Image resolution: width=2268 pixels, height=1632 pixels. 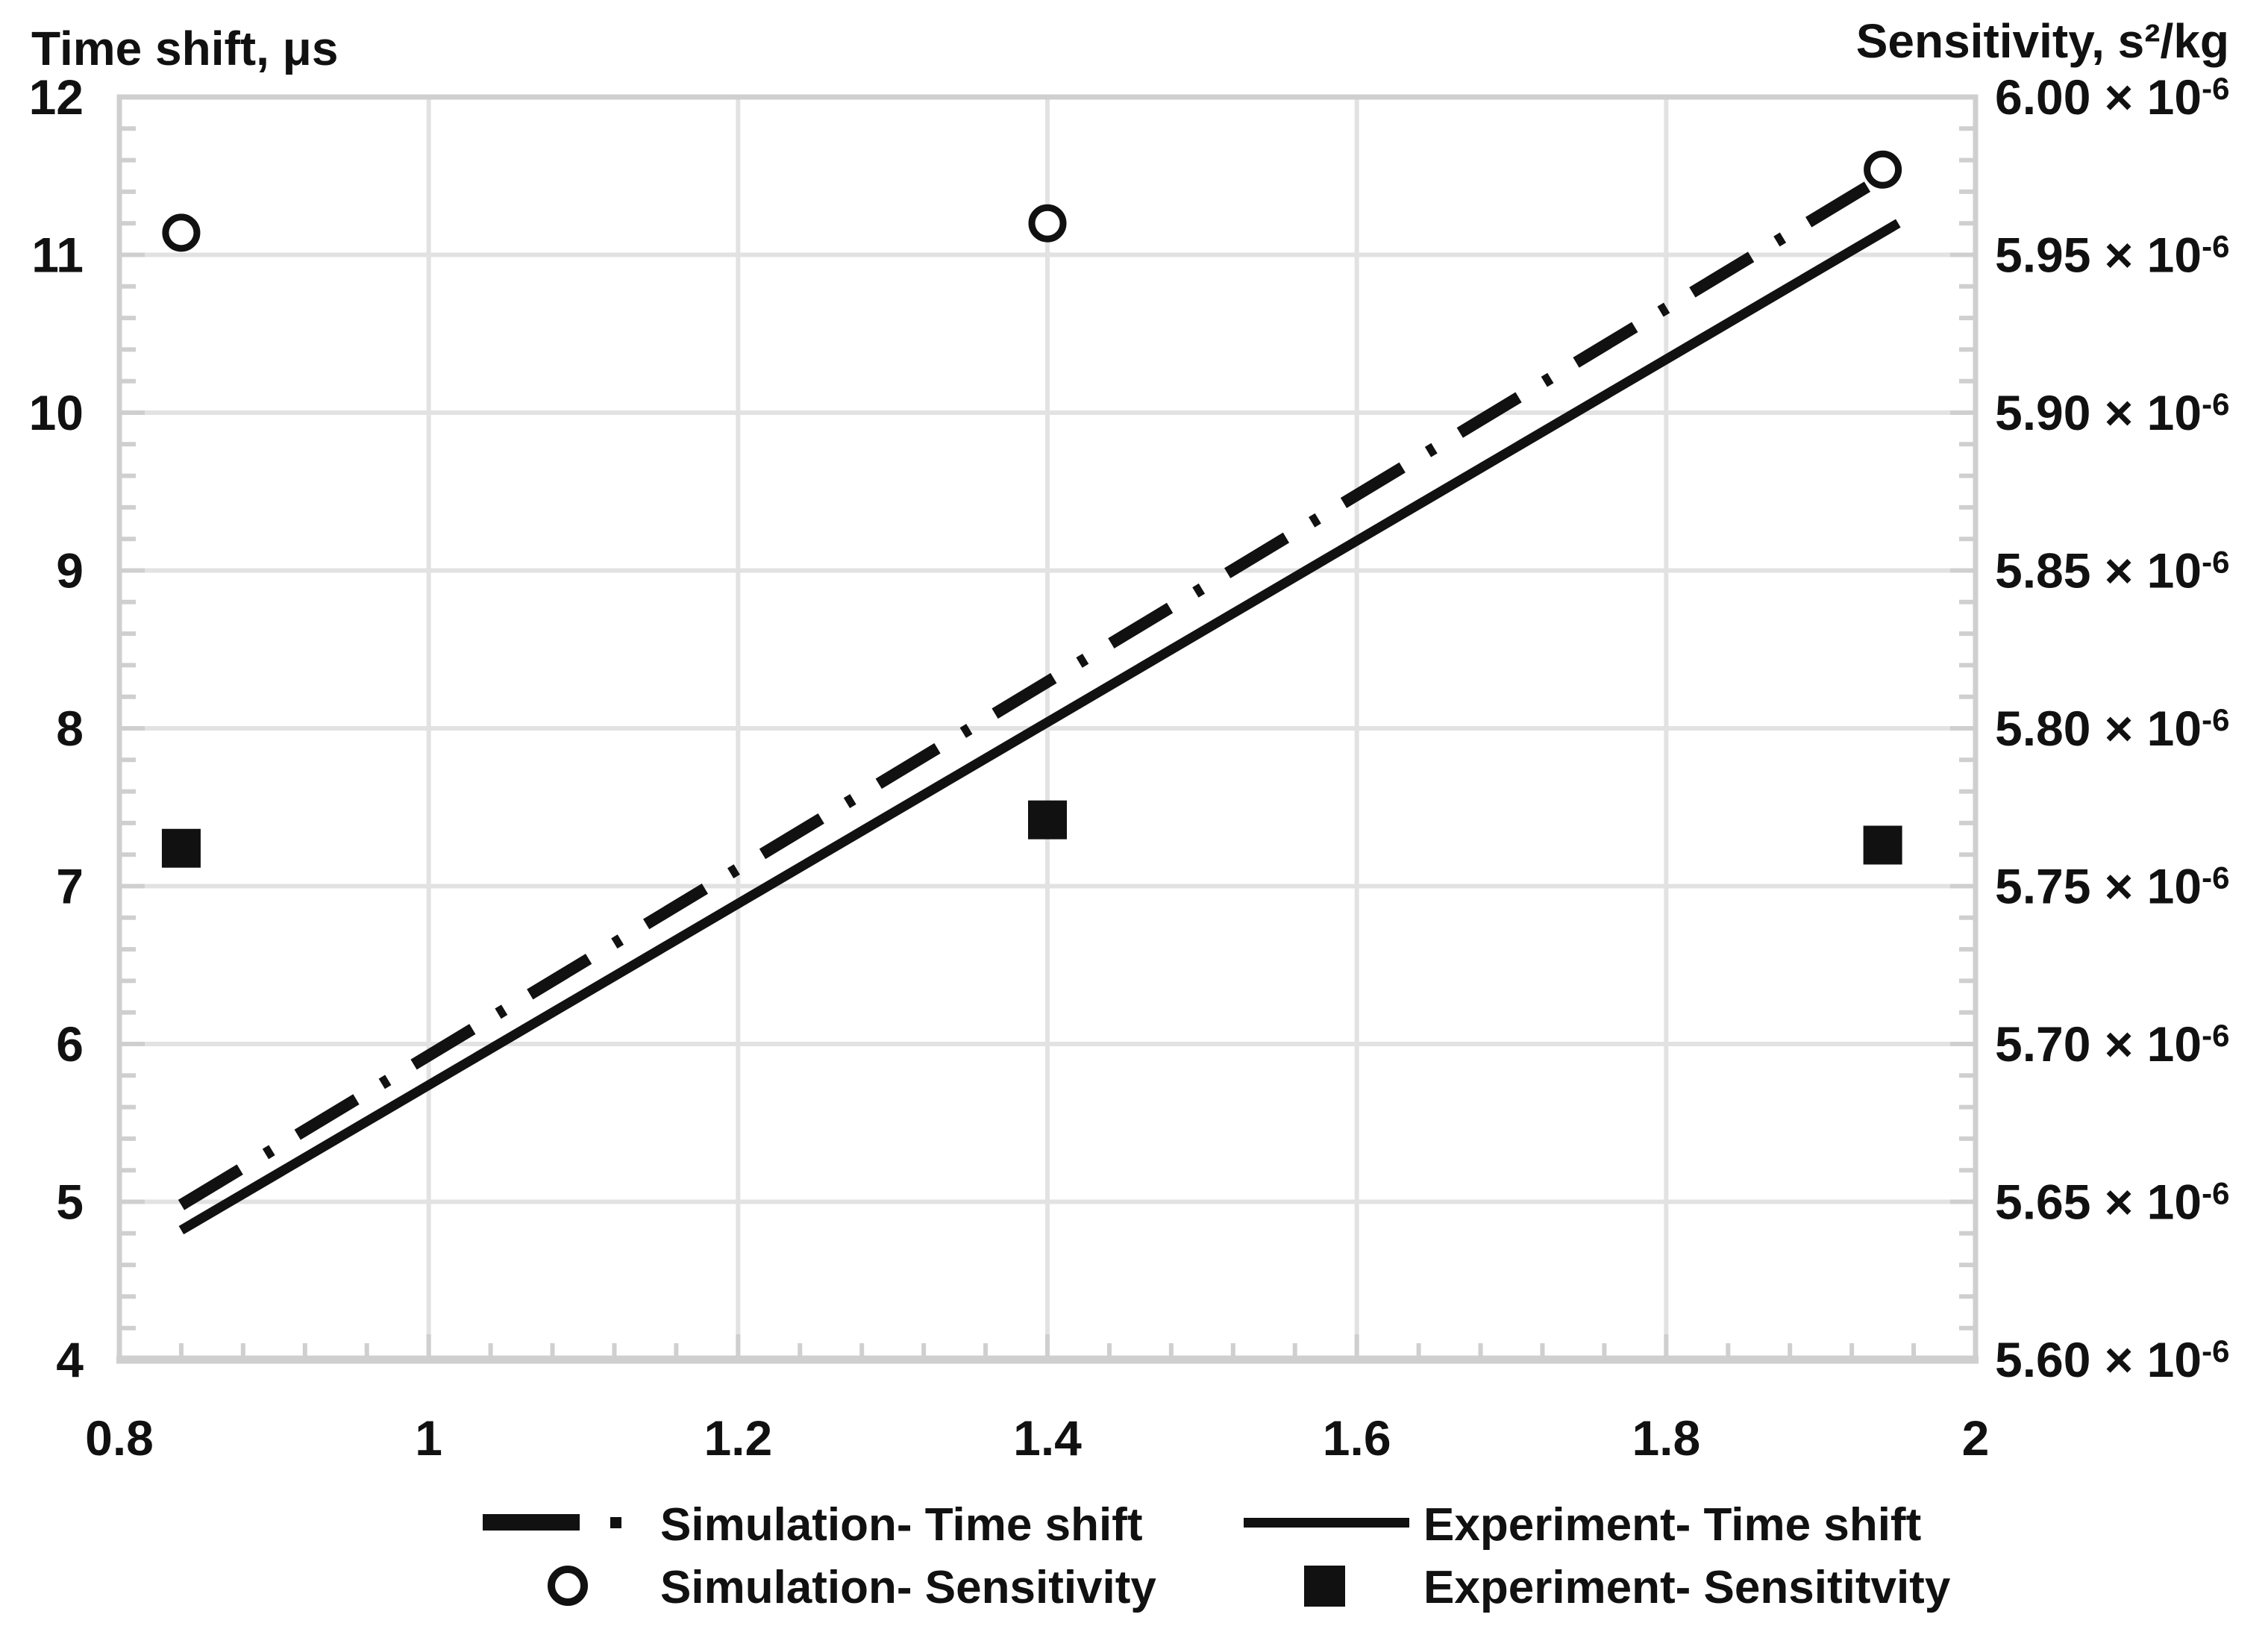 What do you see at coordinates (119, 1438) in the screenshot?
I see `x-axis-tick-label: 0.8` at bounding box center [119, 1438].